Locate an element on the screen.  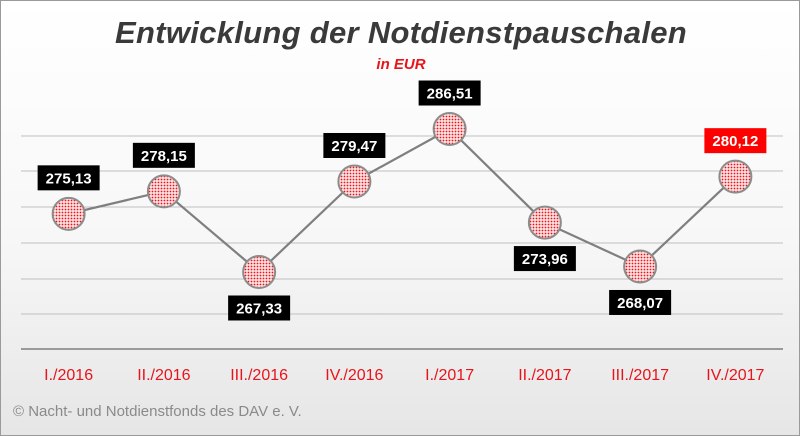
x-tick-label: II./2017 is located at coordinates (544, 375).